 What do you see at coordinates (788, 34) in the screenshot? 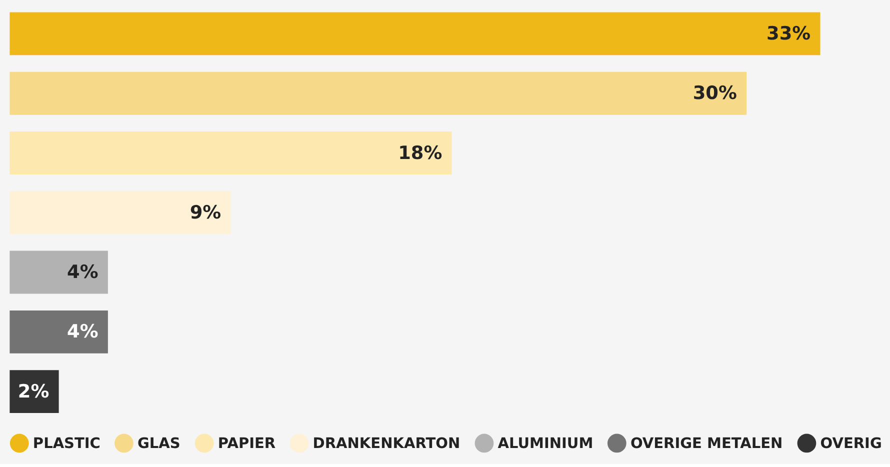
I see `data-label: 33%` at bounding box center [788, 34].